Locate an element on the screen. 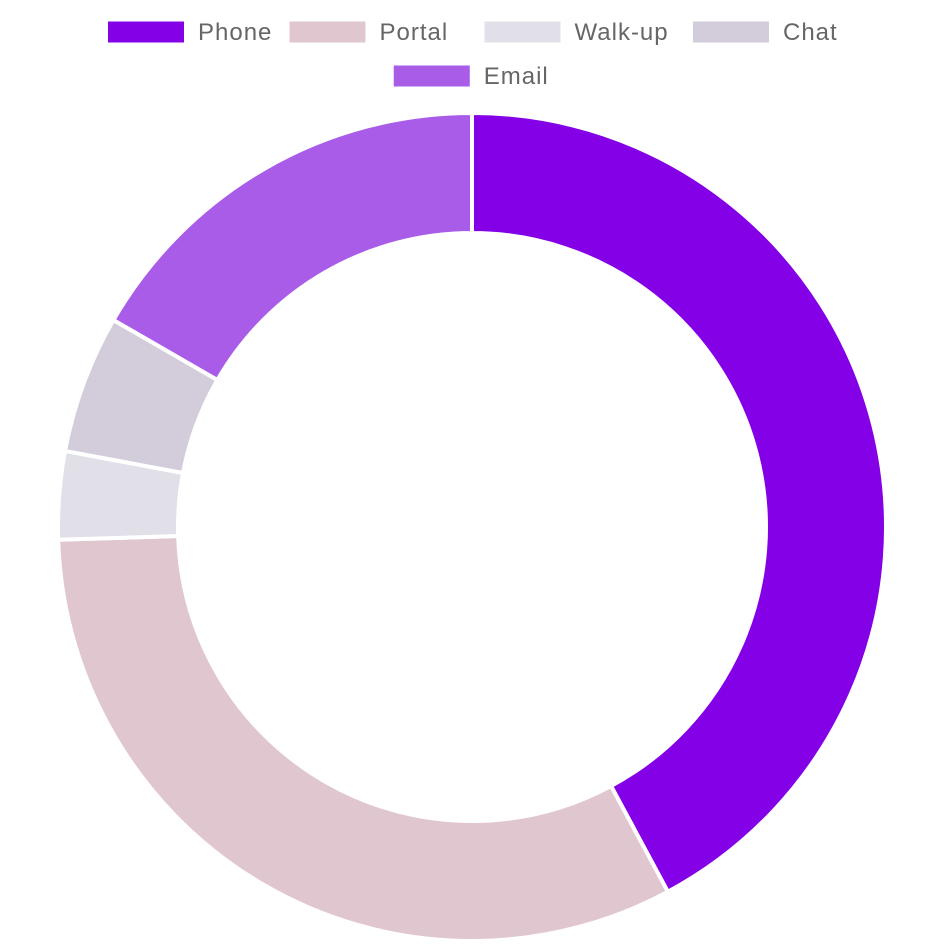  legend-item-phone: Phone is located at coordinates (190, 32).